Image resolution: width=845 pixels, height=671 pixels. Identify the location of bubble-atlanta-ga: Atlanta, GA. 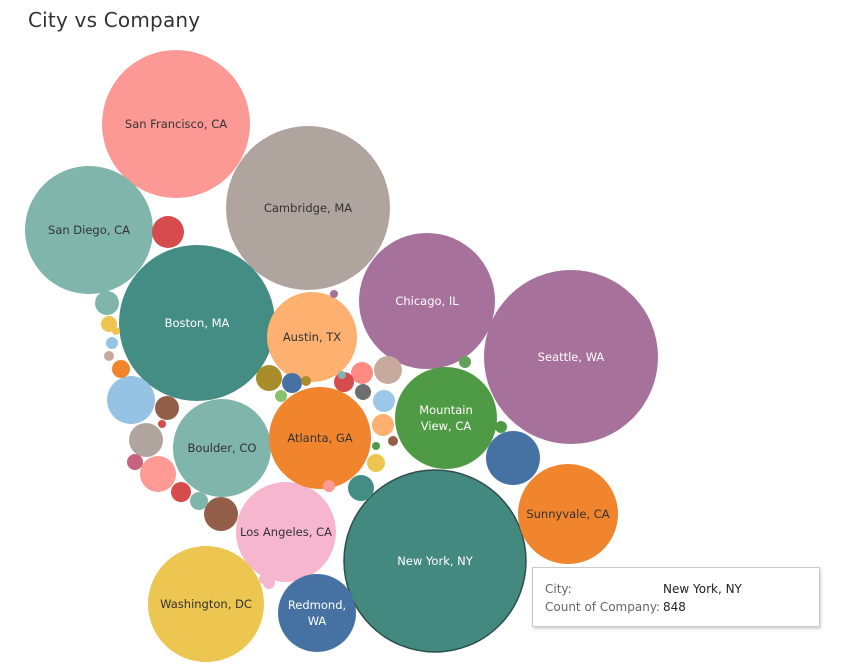
(320, 438).